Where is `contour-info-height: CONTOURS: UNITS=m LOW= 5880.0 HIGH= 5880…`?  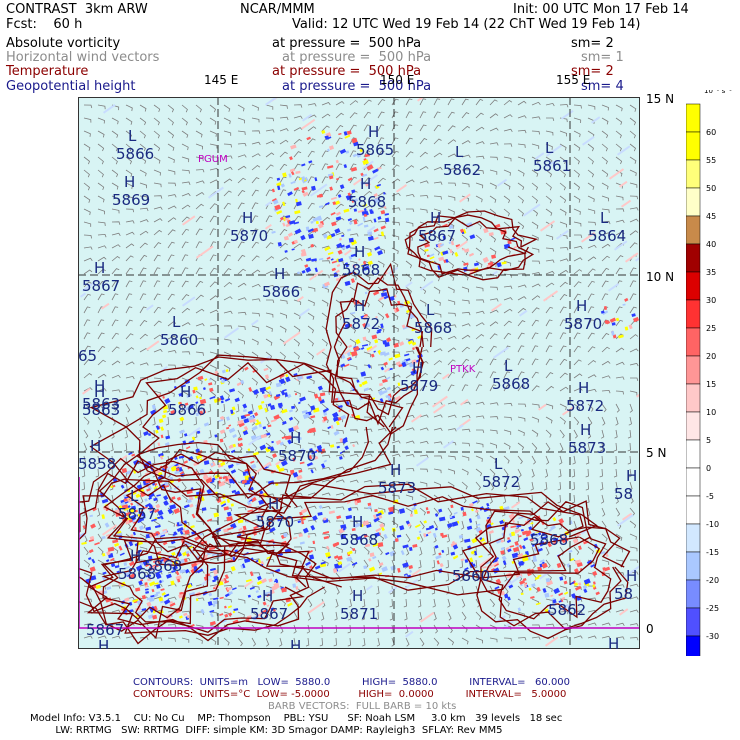 contour-info-height: CONTOURS: UNITS=m LOW= 5880.0 HIGH= 5880… is located at coordinates (352, 682).